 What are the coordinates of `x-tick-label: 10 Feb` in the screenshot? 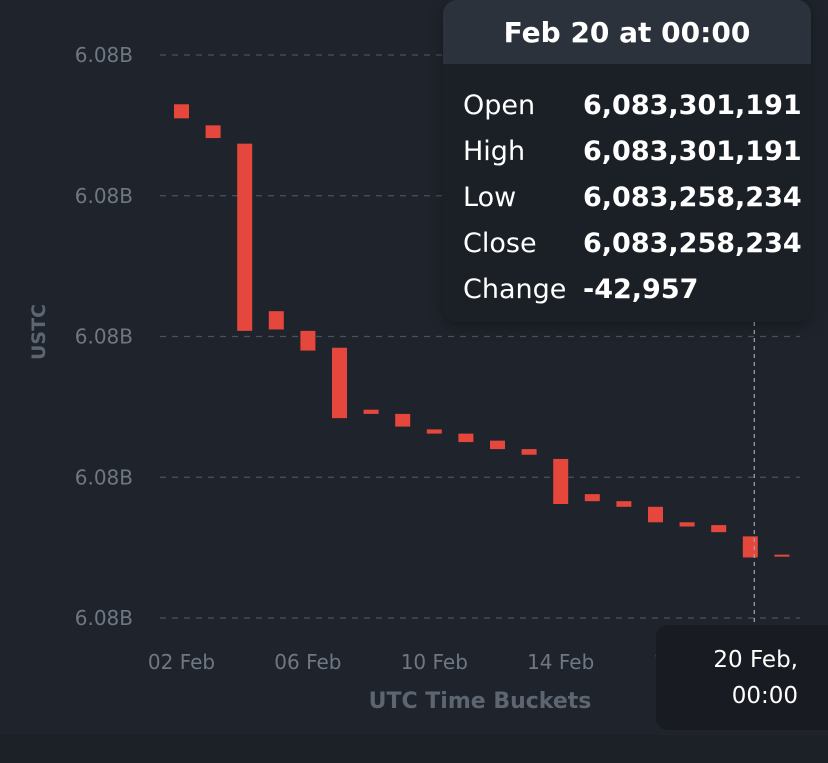 It's located at (434, 662).